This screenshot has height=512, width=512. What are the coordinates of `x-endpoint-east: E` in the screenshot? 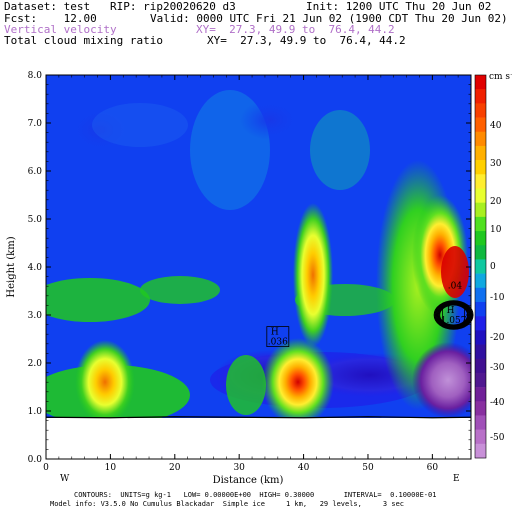 It's located at (456, 479).